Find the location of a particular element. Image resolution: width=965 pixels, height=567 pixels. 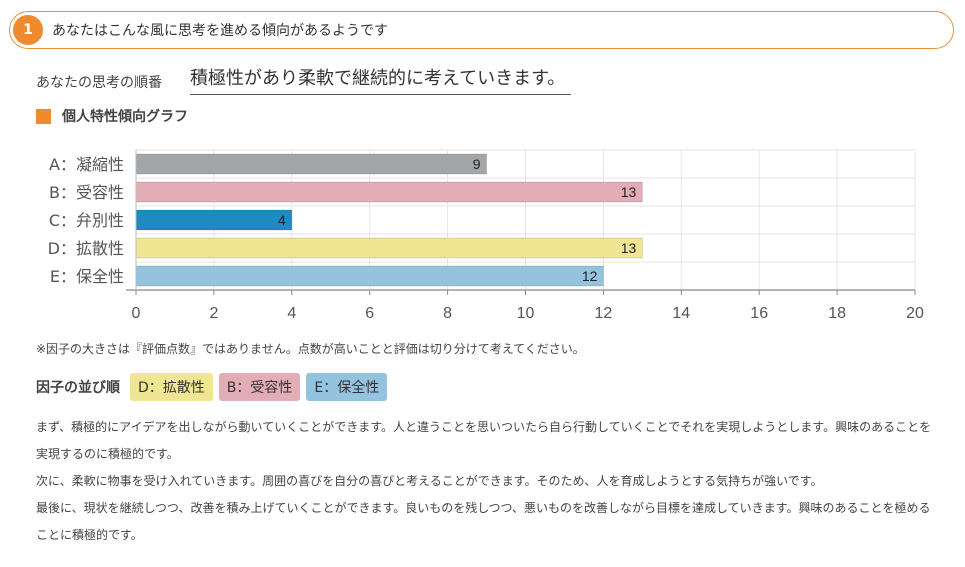

category-label-2: B：受容性 is located at coordinates (86, 192).